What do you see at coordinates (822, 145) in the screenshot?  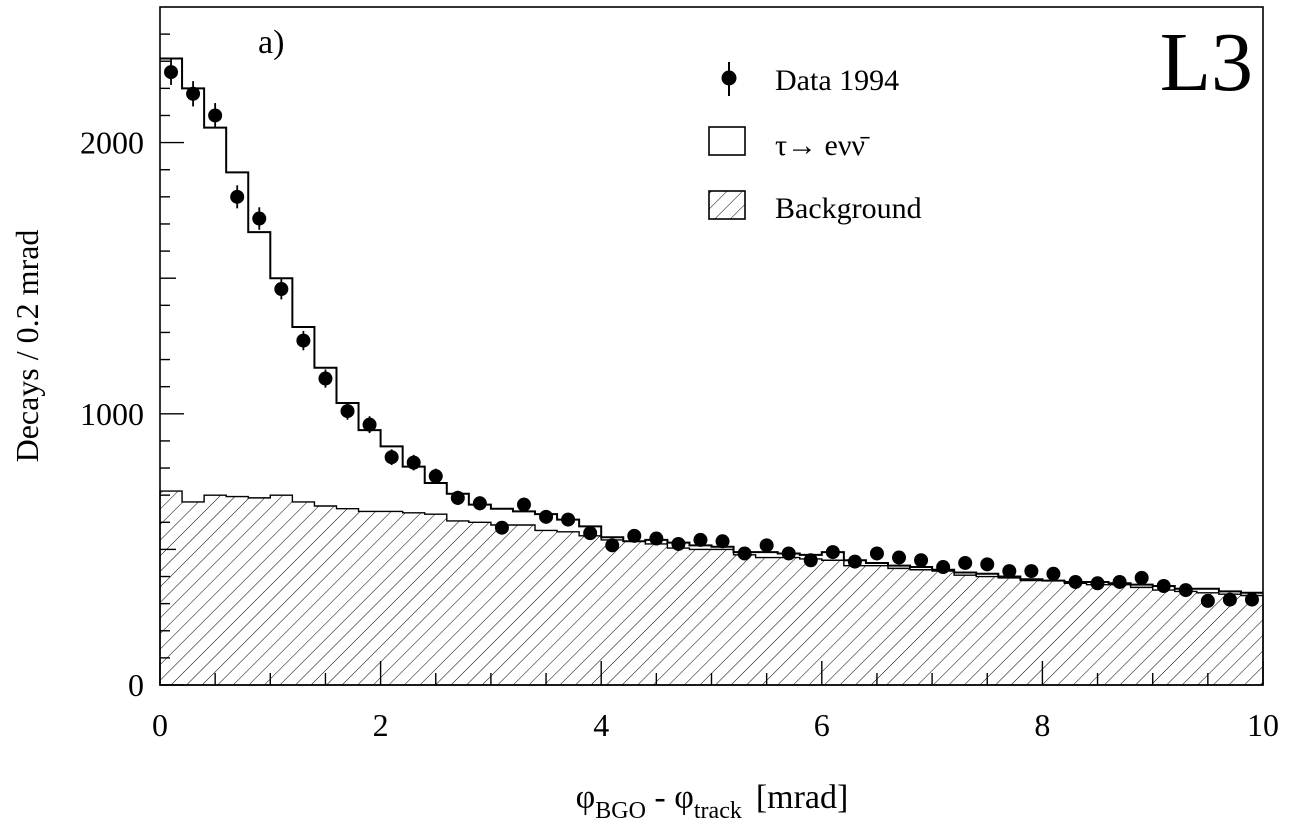 I see `legend-signal-label: τ→ eνν̄` at bounding box center [822, 145].